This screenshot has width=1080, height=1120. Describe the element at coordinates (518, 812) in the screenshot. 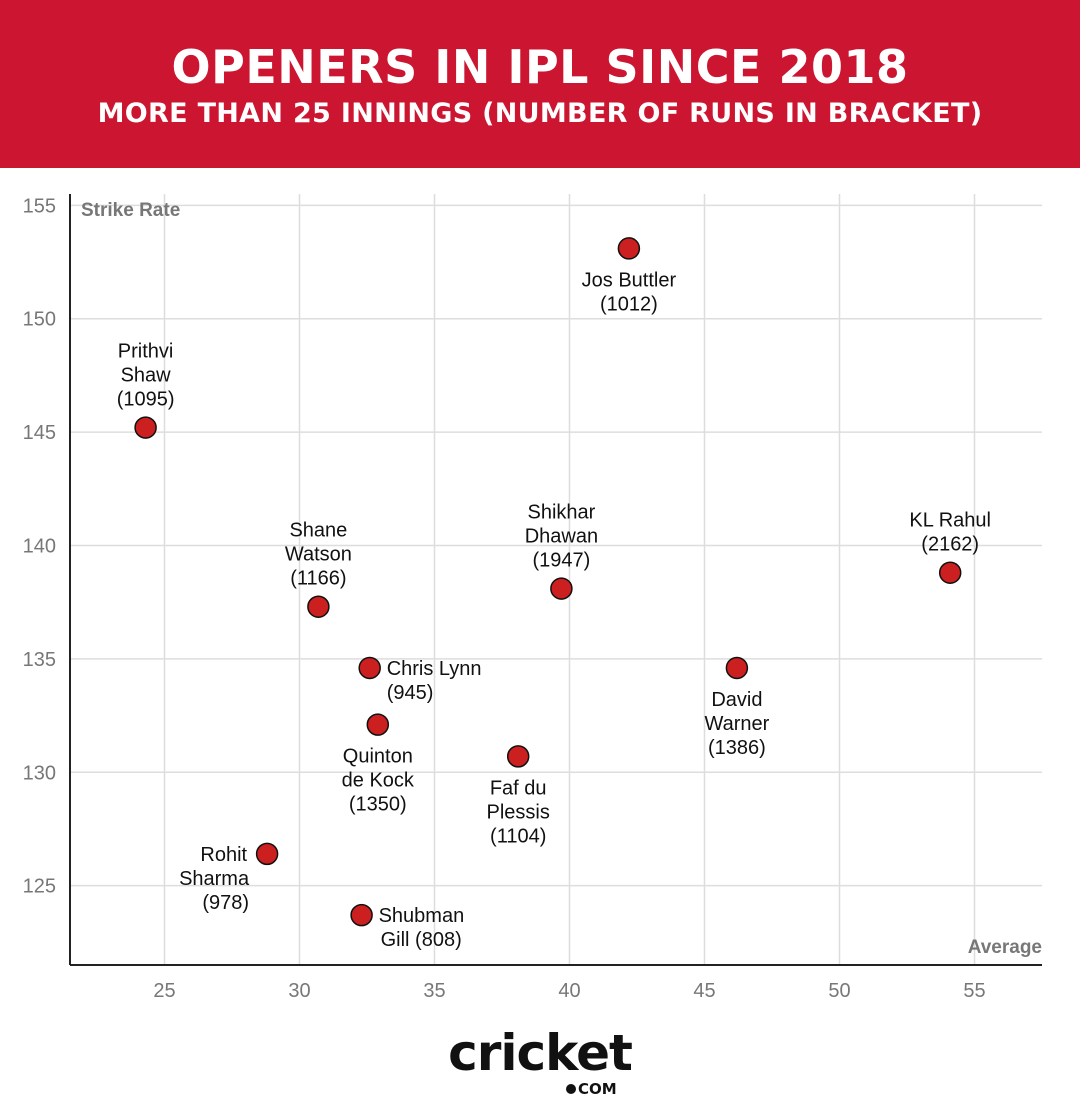

I see `data-label: Plessis` at that location.